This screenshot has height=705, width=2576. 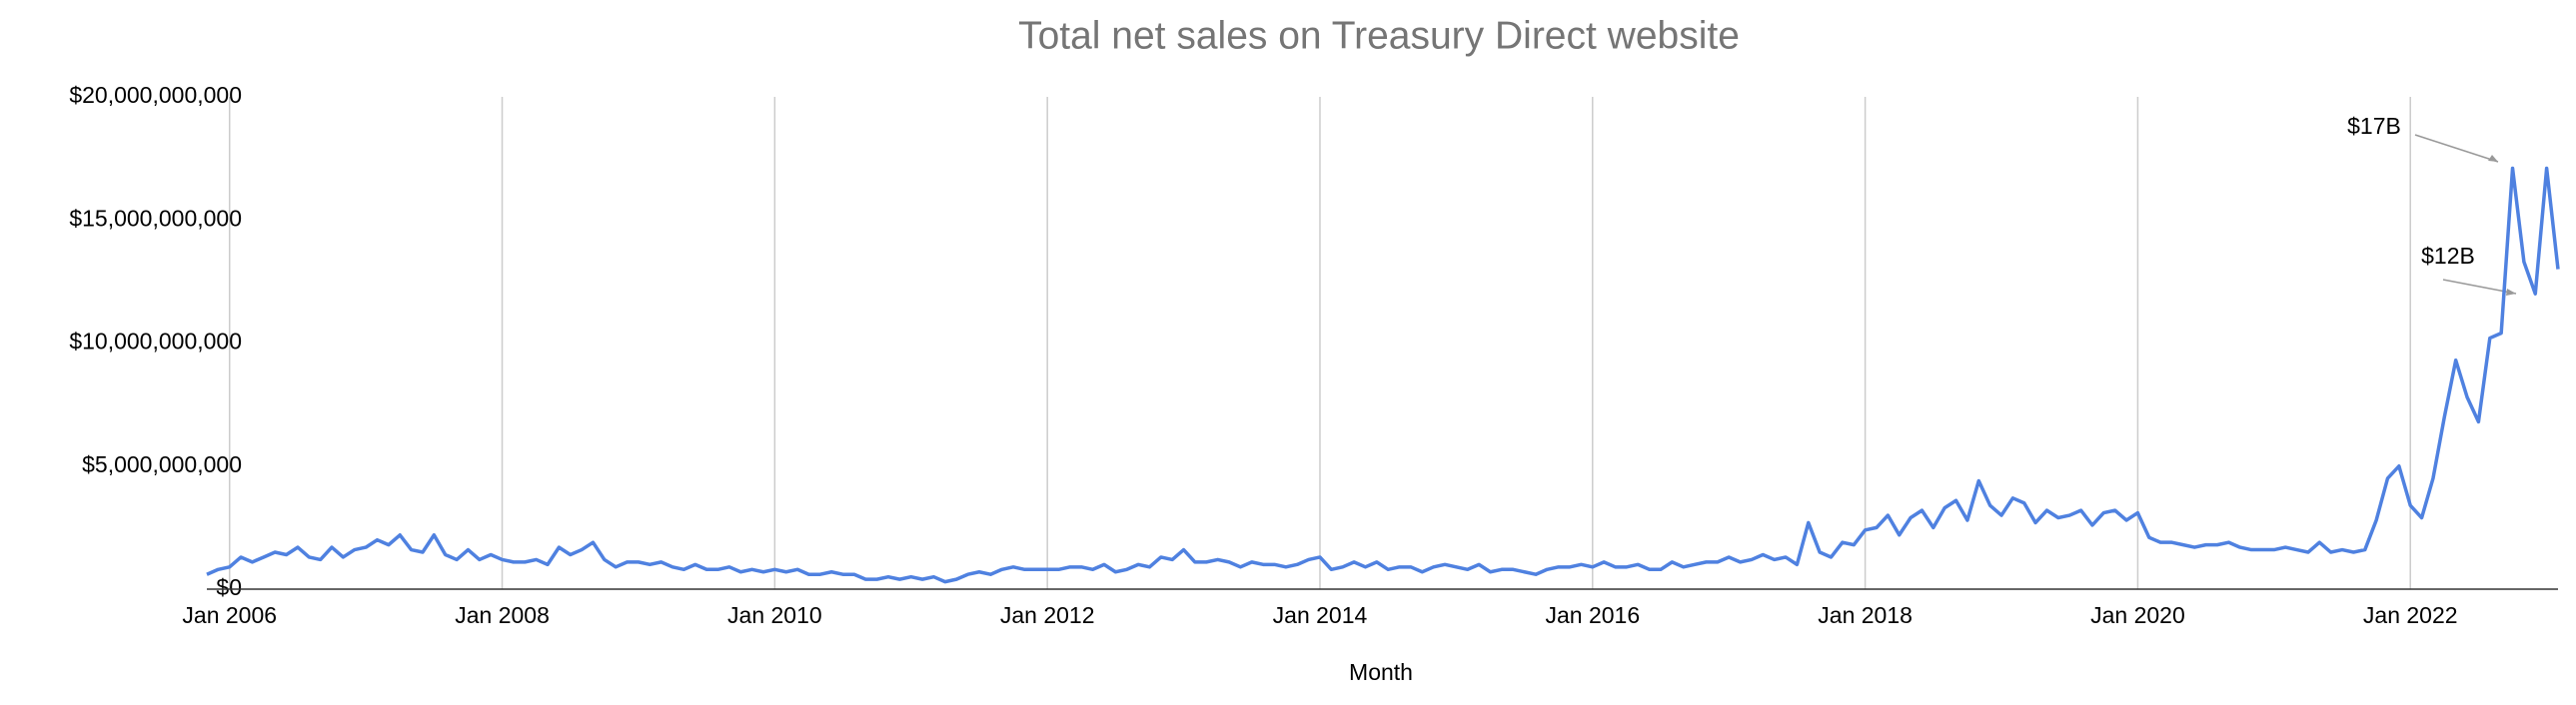 I want to click on y-tick-label: $20,000,000,000, so click(x=155, y=95).